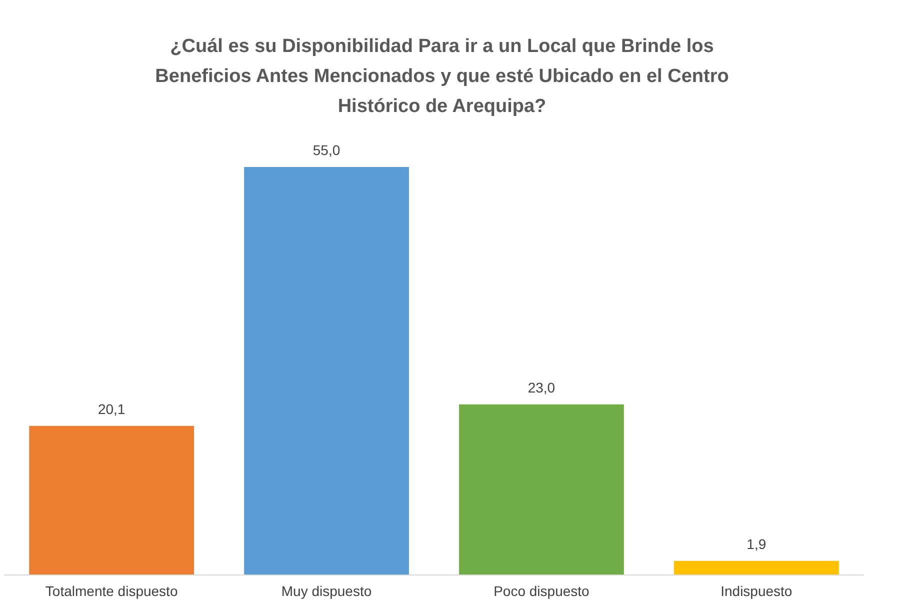  Describe the element at coordinates (756, 544) in the screenshot. I see `data-label: 1,9` at that location.